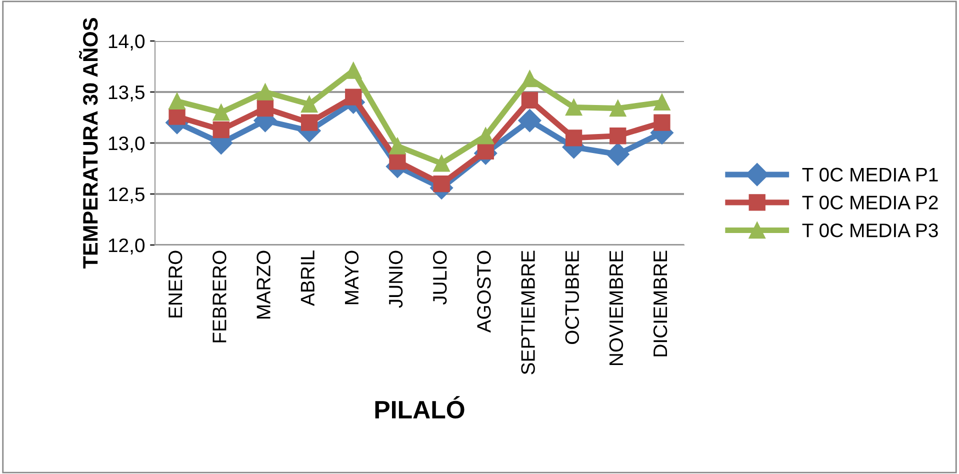 Image resolution: width=959 pixels, height=474 pixels. I want to click on x-axis-title: PILALÓ, so click(419, 407).